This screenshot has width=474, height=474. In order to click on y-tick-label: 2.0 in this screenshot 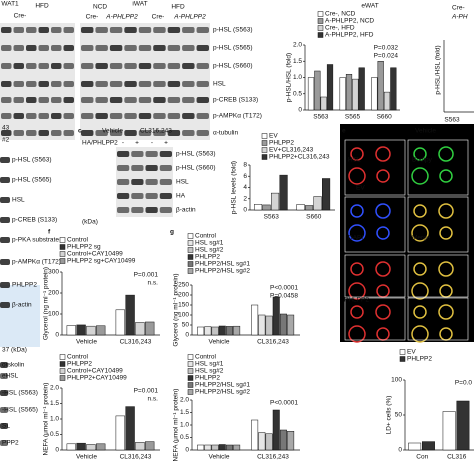, I will do `click(54, 388)`.